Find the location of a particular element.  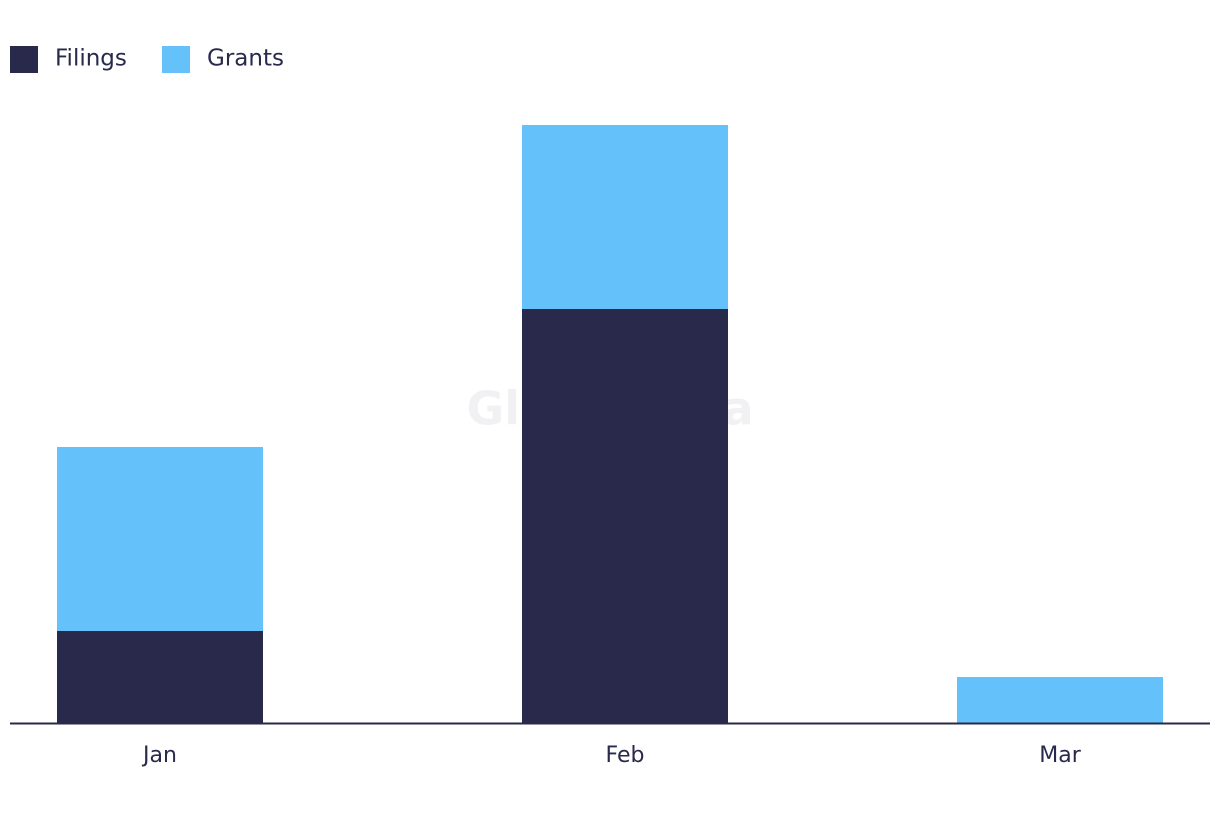

x-tick-label: Jan is located at coordinates (159, 755).